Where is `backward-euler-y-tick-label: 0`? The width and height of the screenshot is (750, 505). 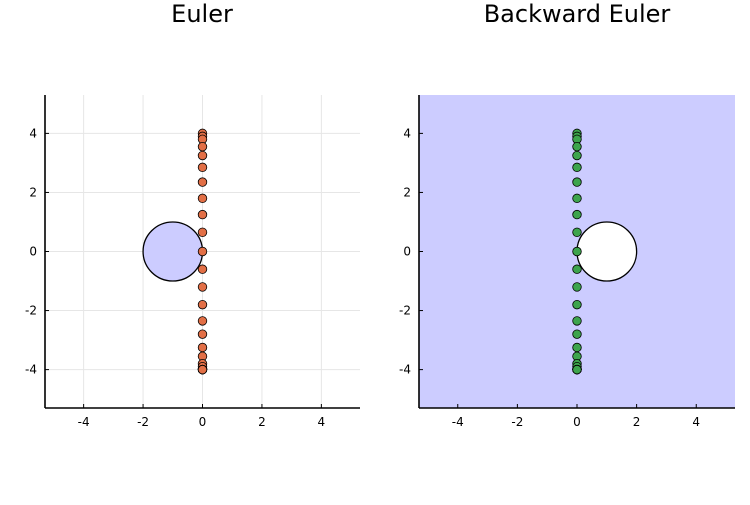 backward-euler-y-tick-label: 0 is located at coordinates (407, 252).